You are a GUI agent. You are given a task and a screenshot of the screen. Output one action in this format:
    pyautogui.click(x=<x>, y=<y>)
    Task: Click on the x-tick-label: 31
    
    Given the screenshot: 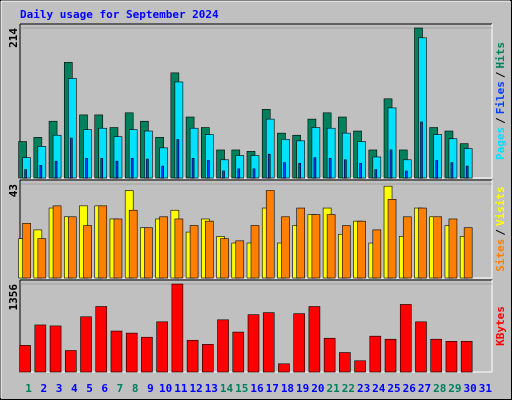 What is the action you would take?
    pyautogui.click(x=486, y=388)
    